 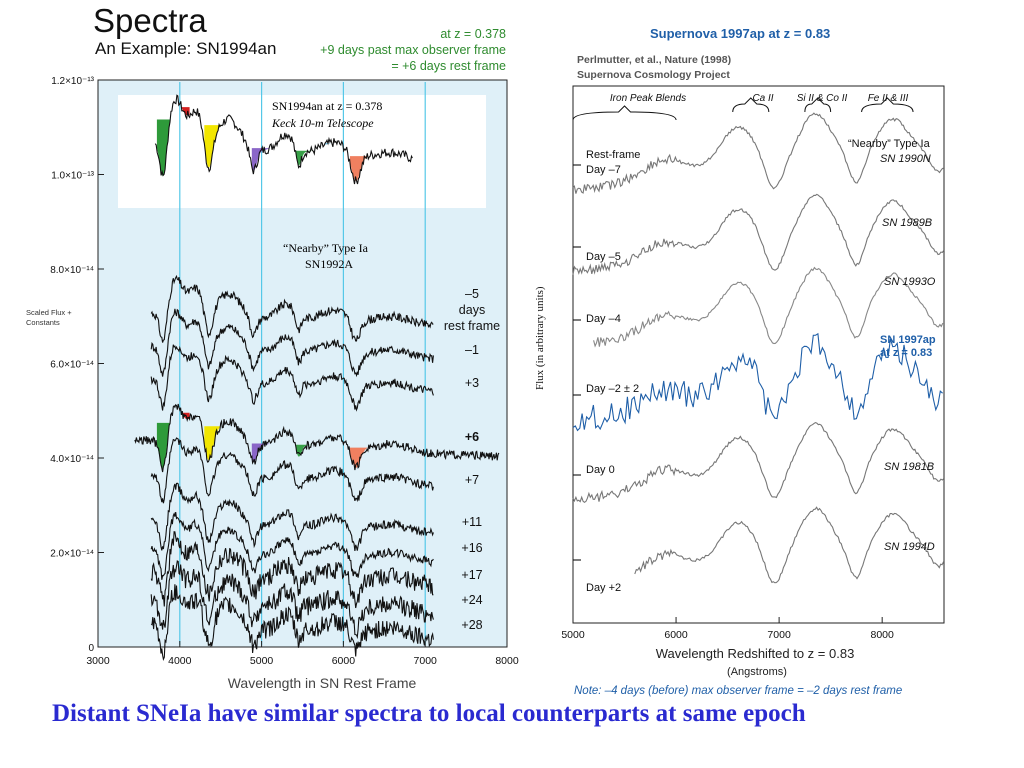 What do you see at coordinates (72, 270) in the screenshot?
I see `left-ytick-label-4: 8.0×10⁻¹⁴` at bounding box center [72, 270].